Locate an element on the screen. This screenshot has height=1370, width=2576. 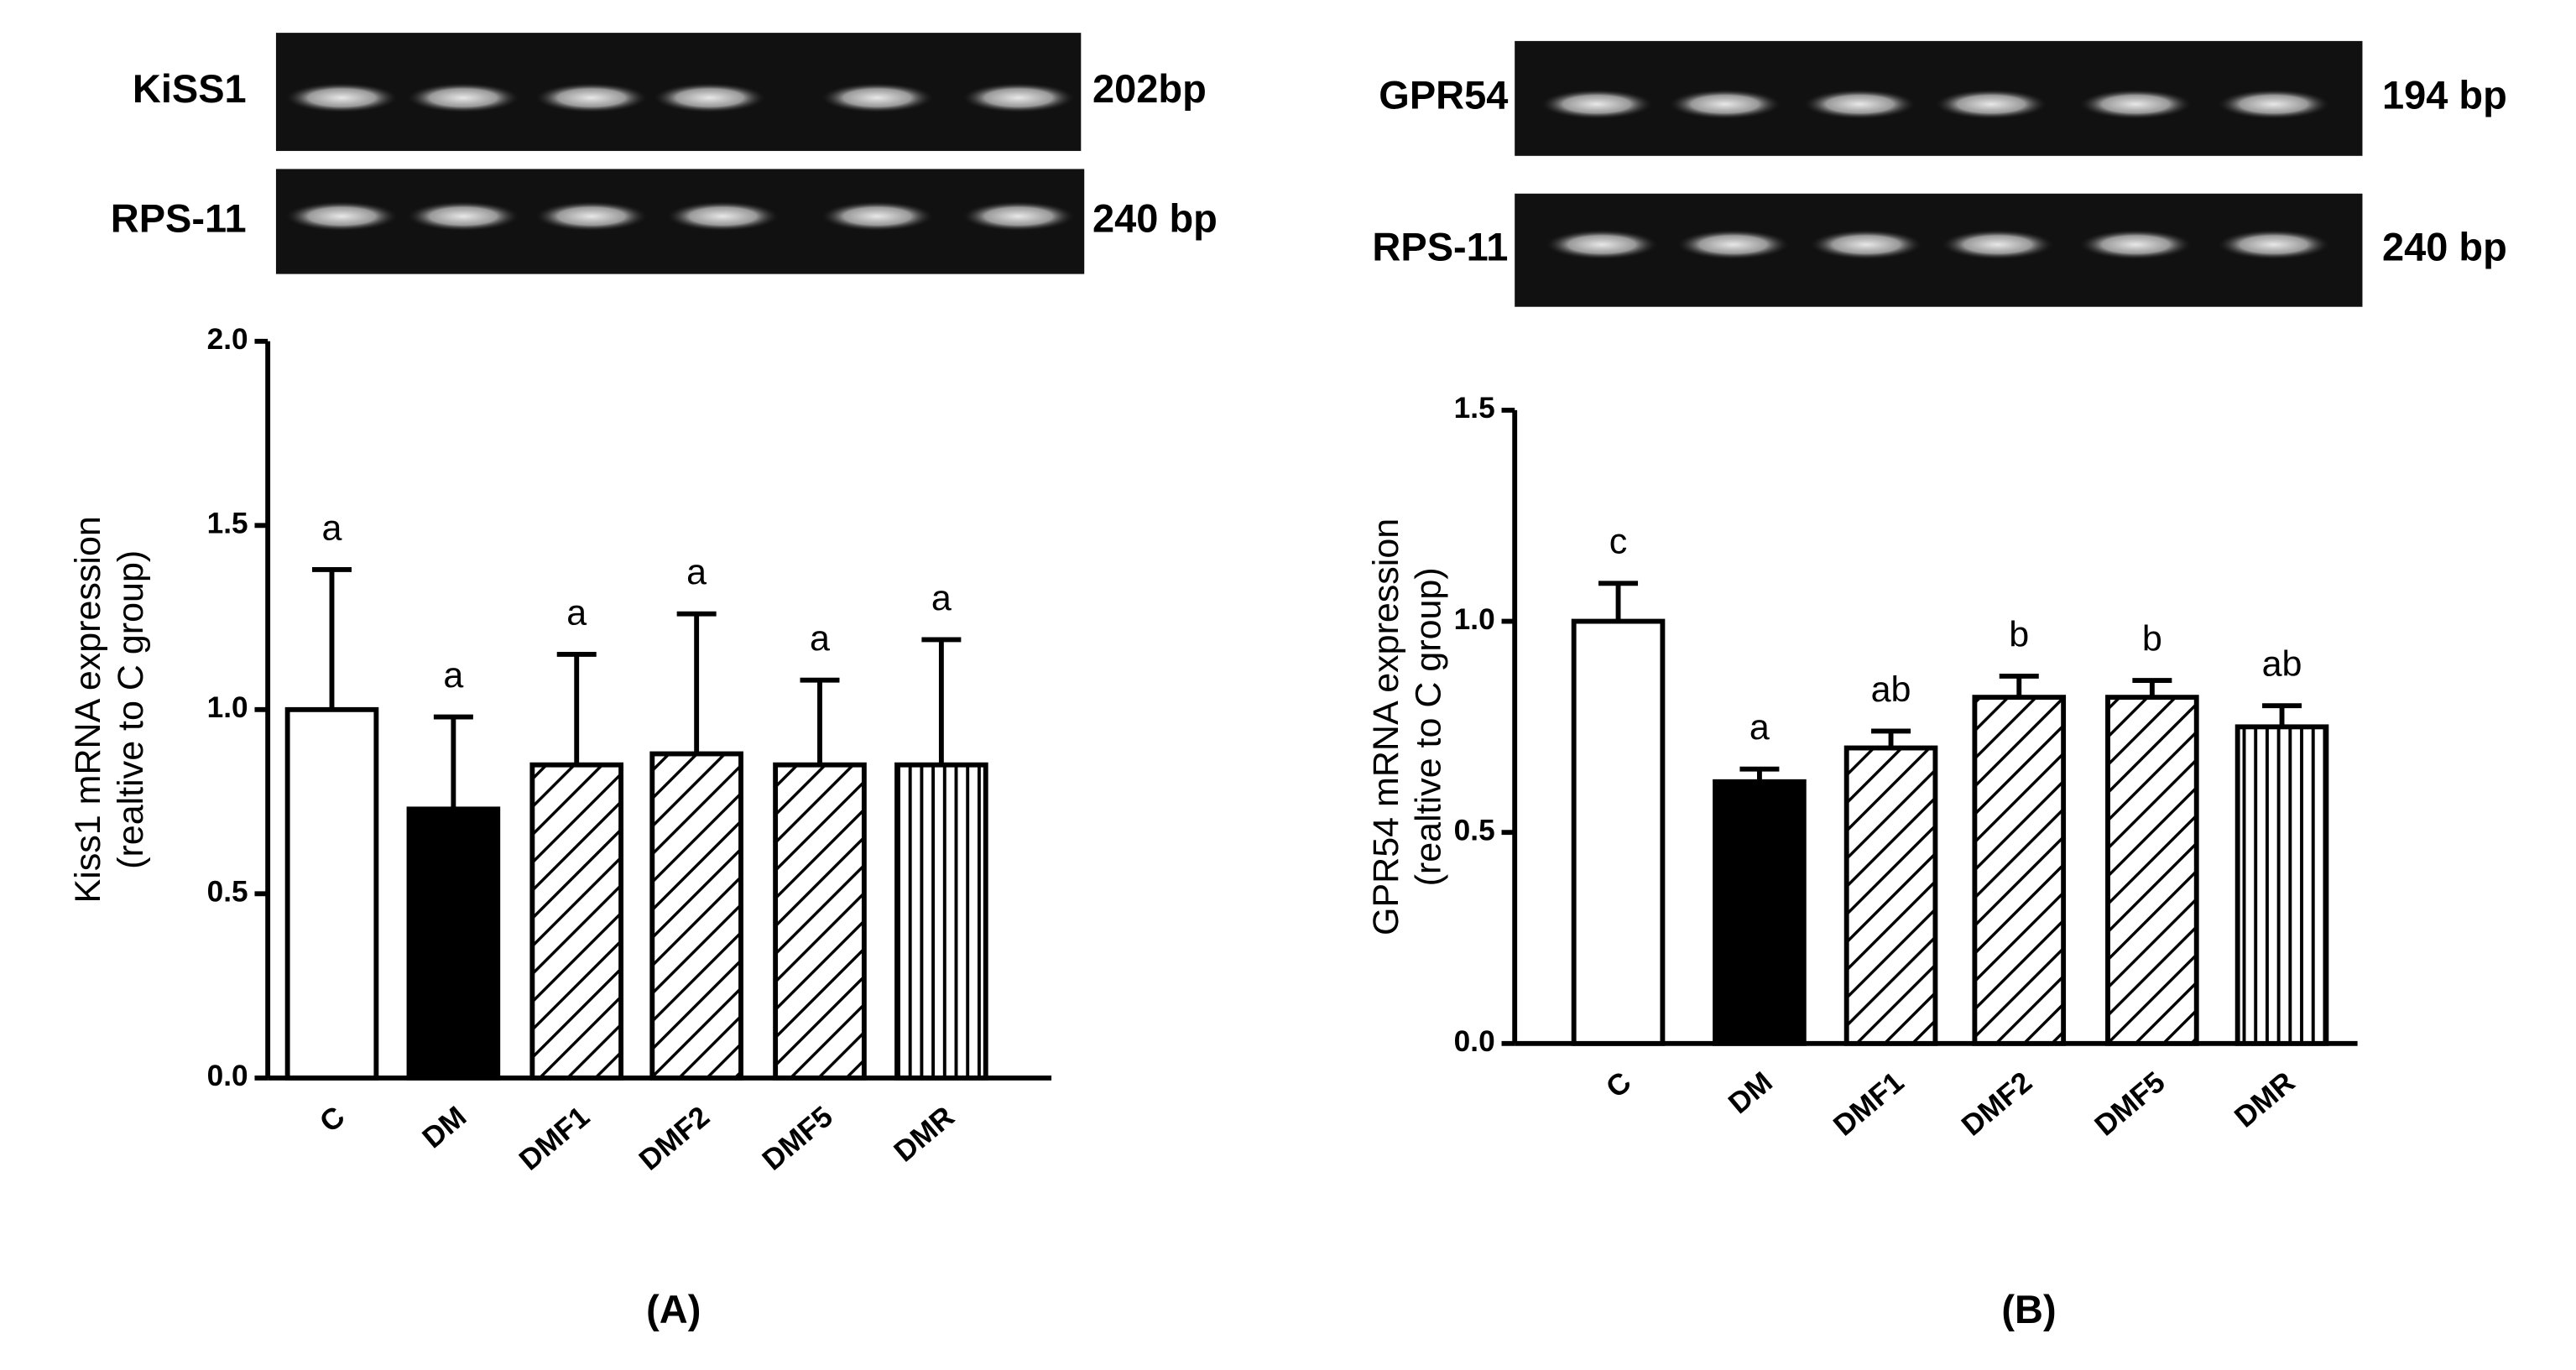
panel-label: (B) is located at coordinates (2028, 1309).